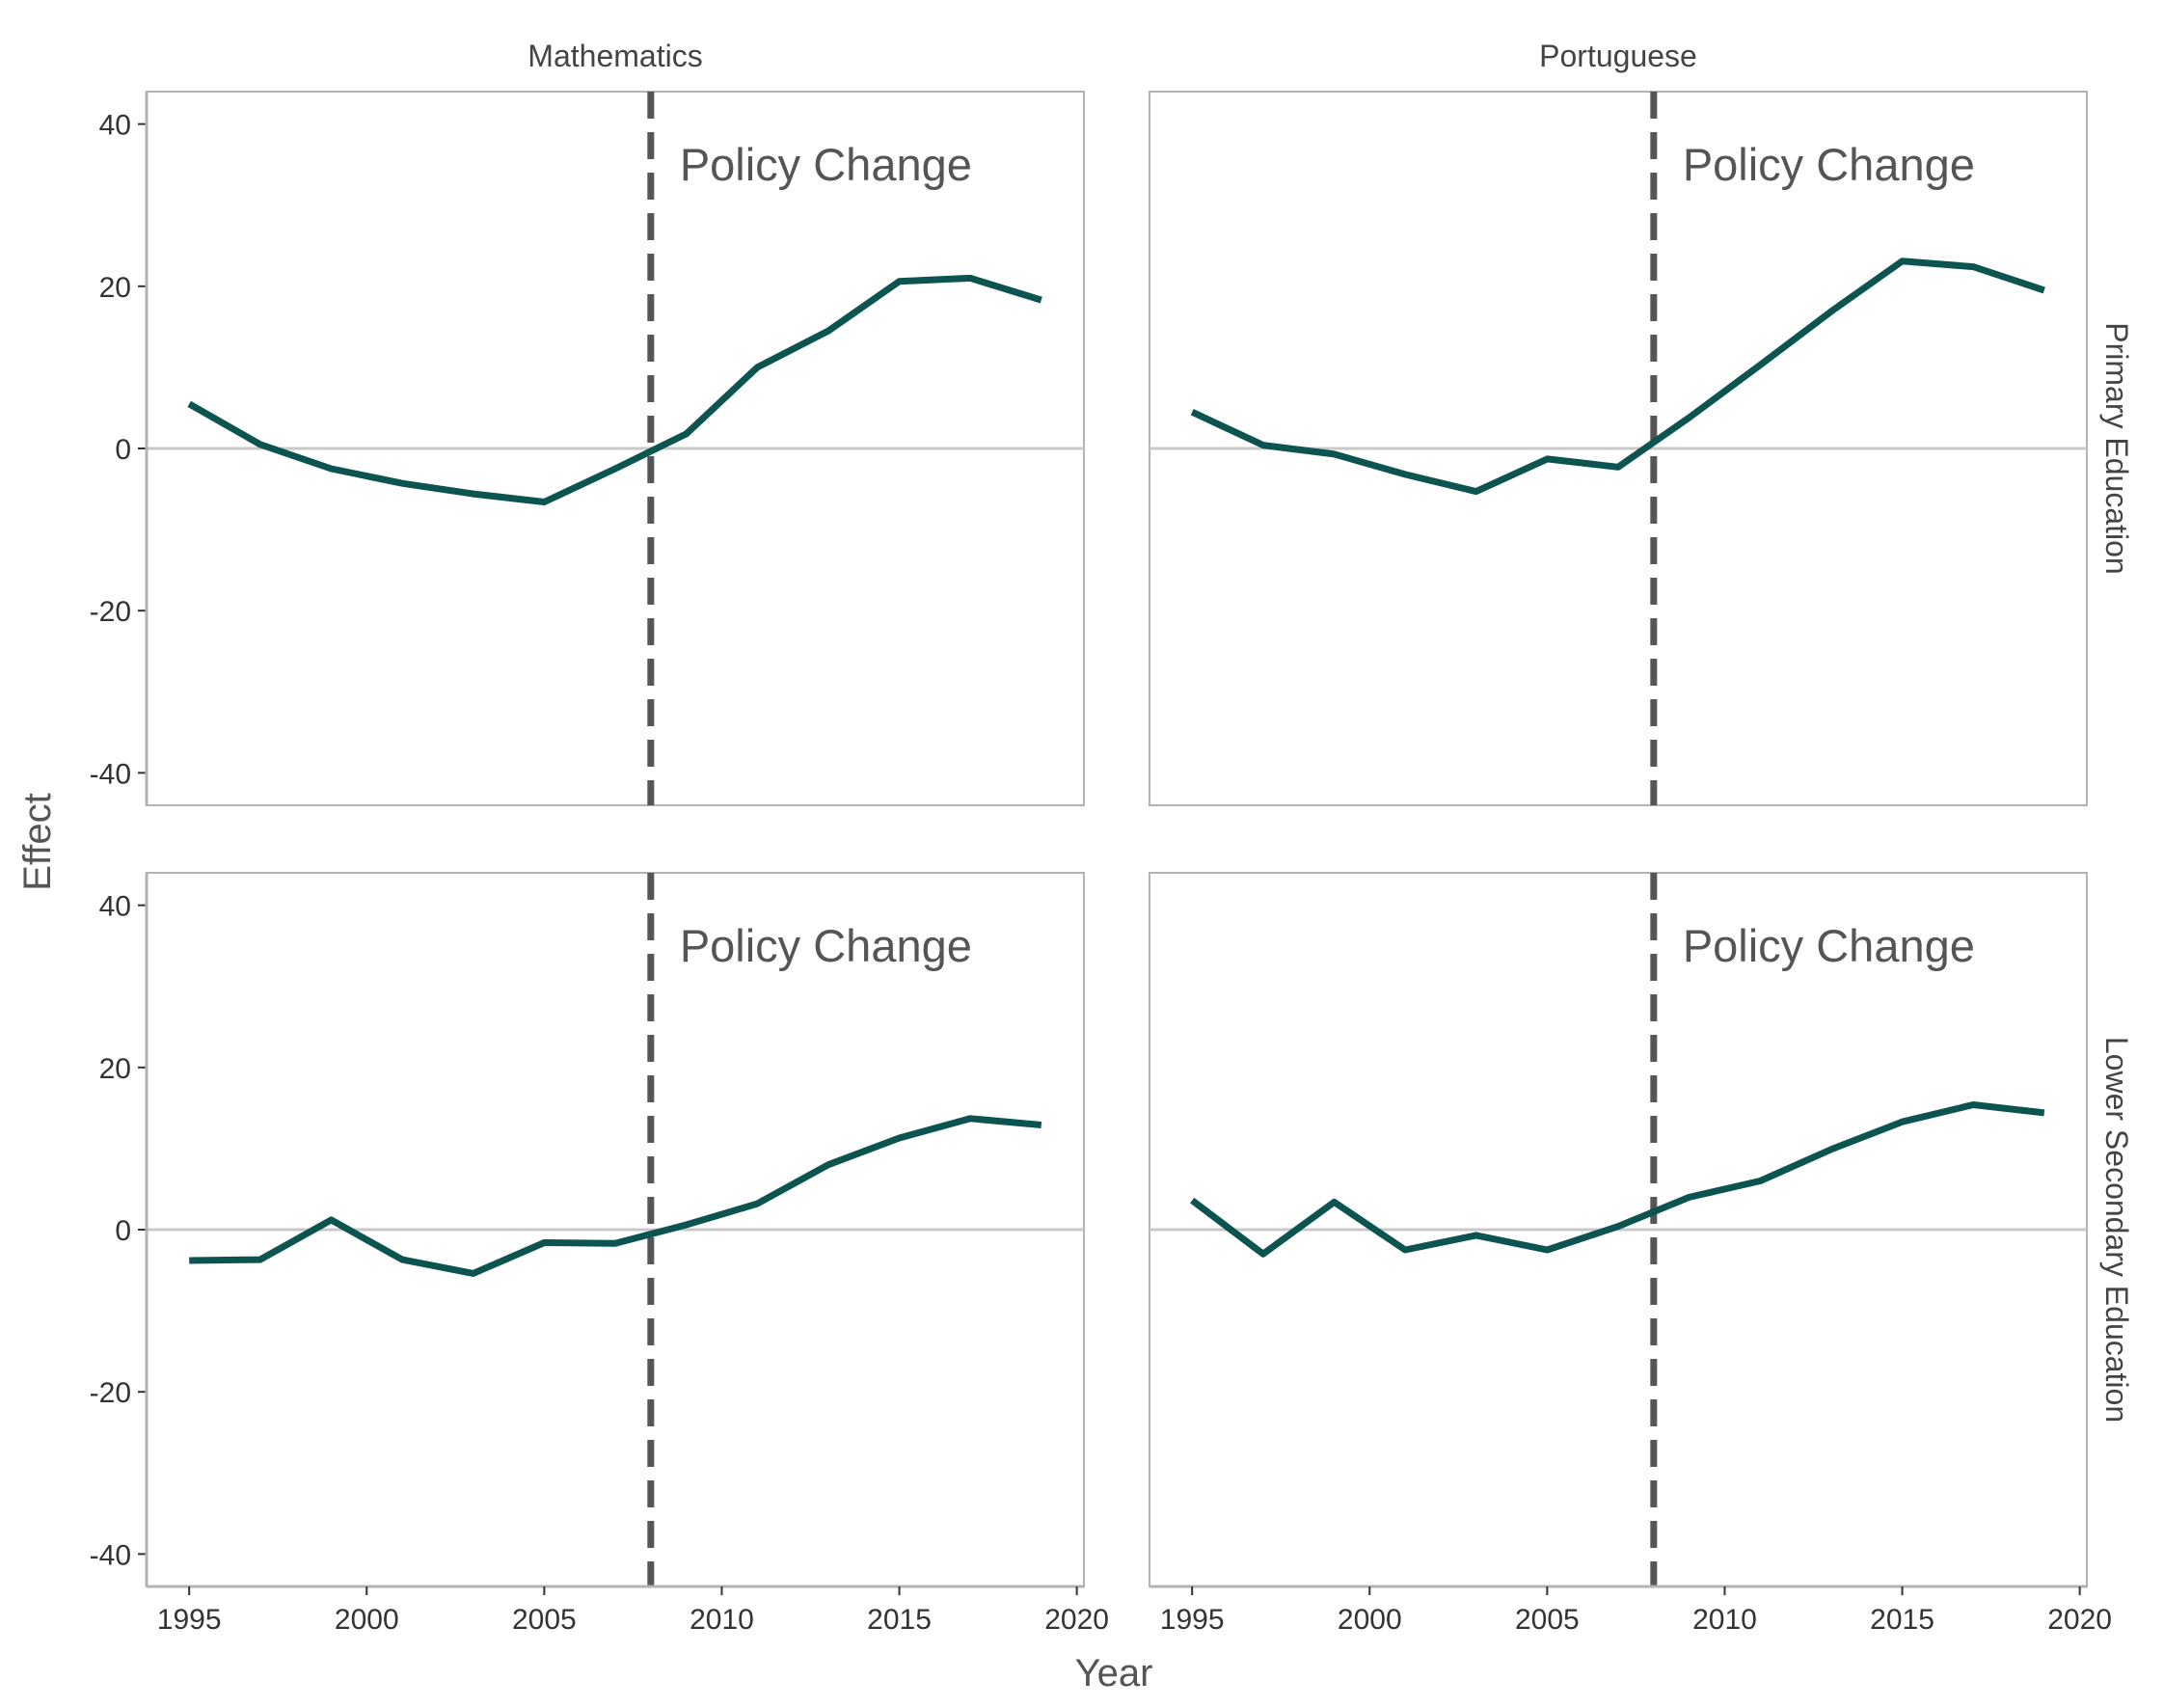 The width and height of the screenshot is (2164, 1708). Describe the element at coordinates (2116, 1230) in the screenshot. I see `row-strip-lower-secondary-education: Lower Secondary Education` at that location.